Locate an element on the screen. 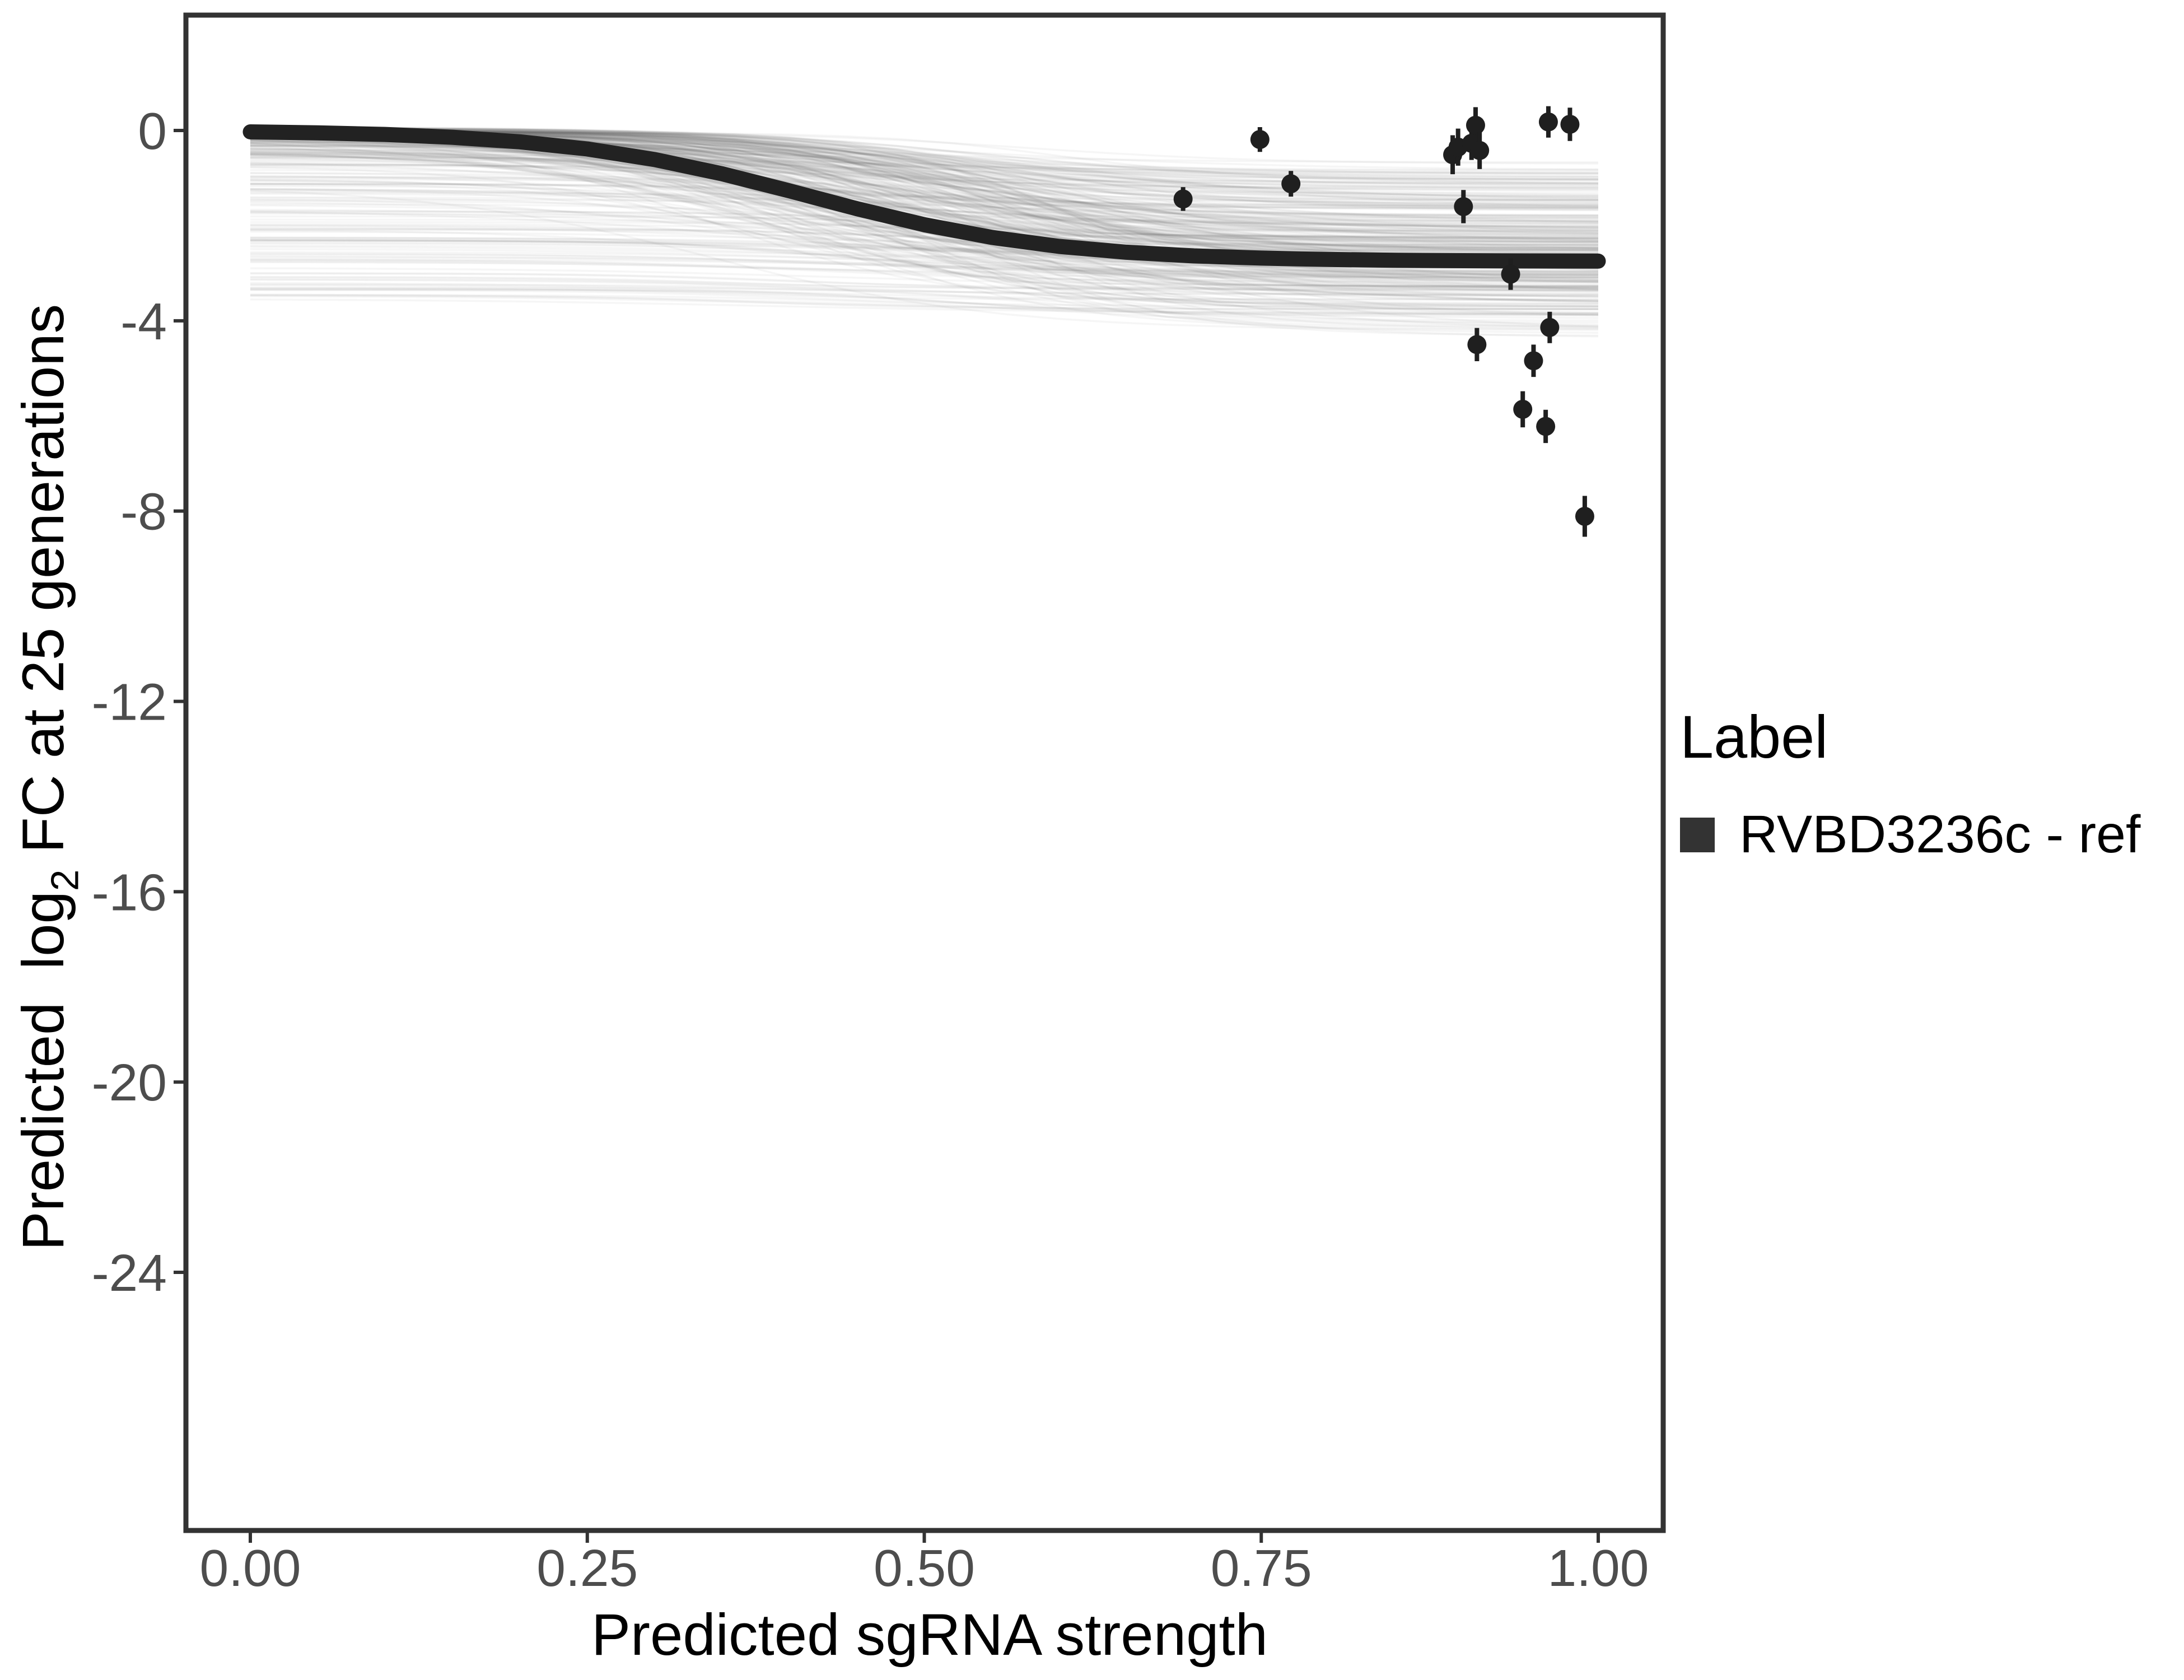 The image size is (2184, 1680). legend-entry-label: RVBD3236c - ref is located at coordinates (1940, 835).